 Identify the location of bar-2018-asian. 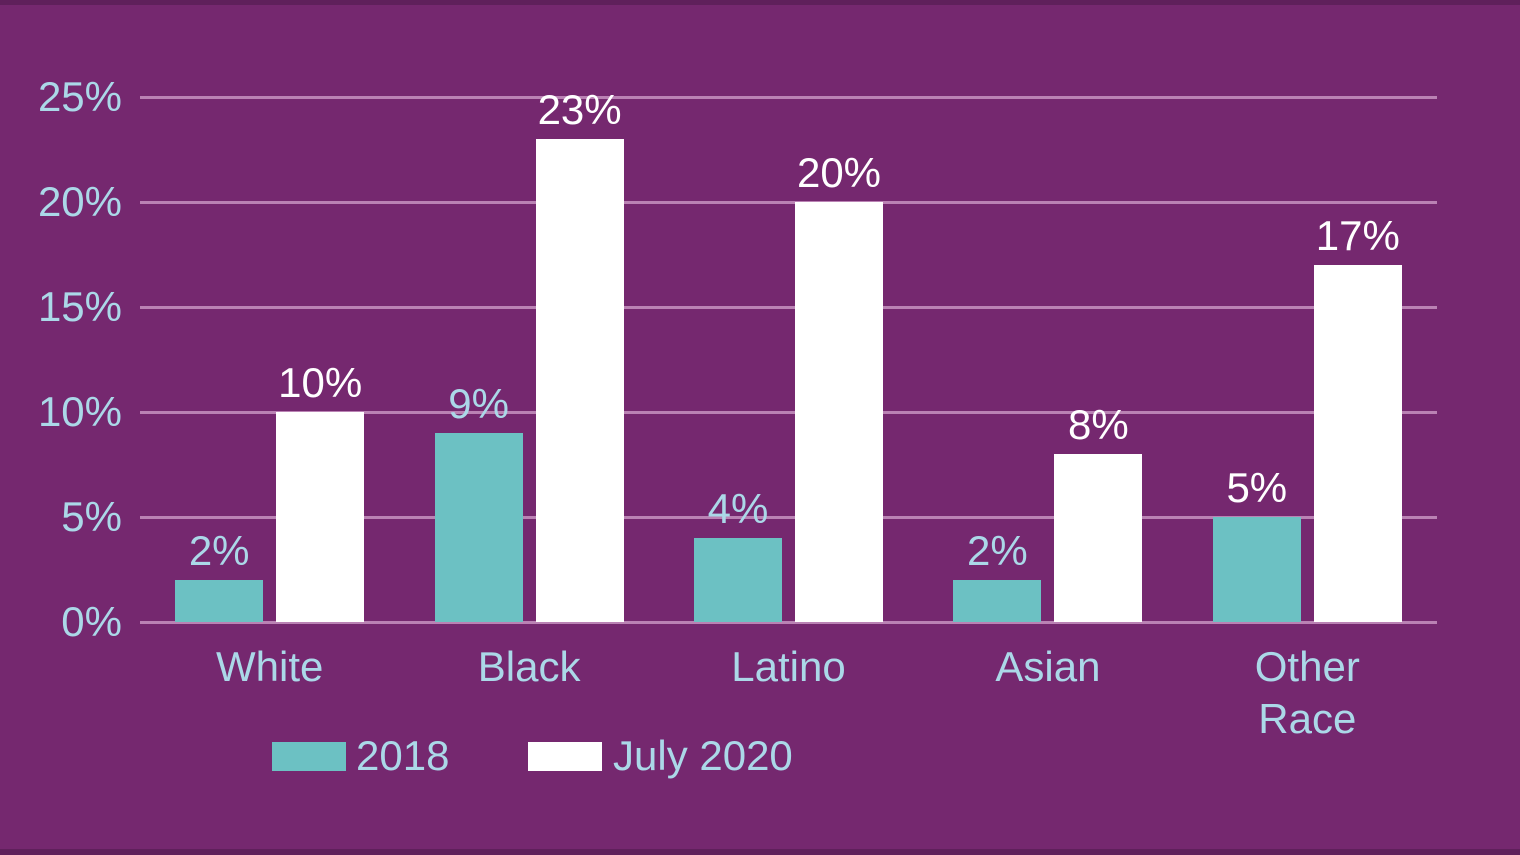
(997, 601).